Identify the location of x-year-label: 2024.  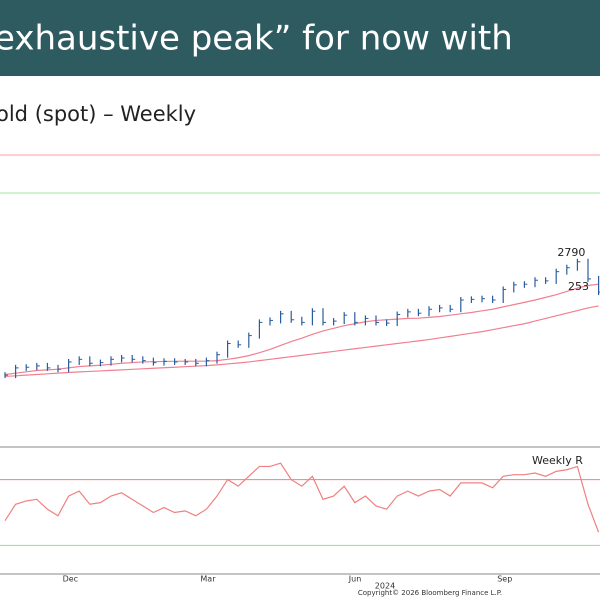
(385, 586).